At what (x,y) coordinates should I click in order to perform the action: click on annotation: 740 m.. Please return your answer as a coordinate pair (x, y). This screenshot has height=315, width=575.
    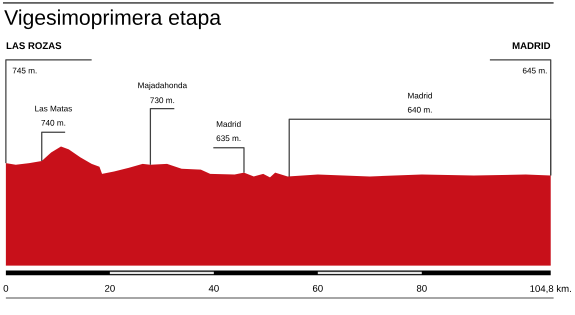
    Looking at the image, I should click on (53, 123).